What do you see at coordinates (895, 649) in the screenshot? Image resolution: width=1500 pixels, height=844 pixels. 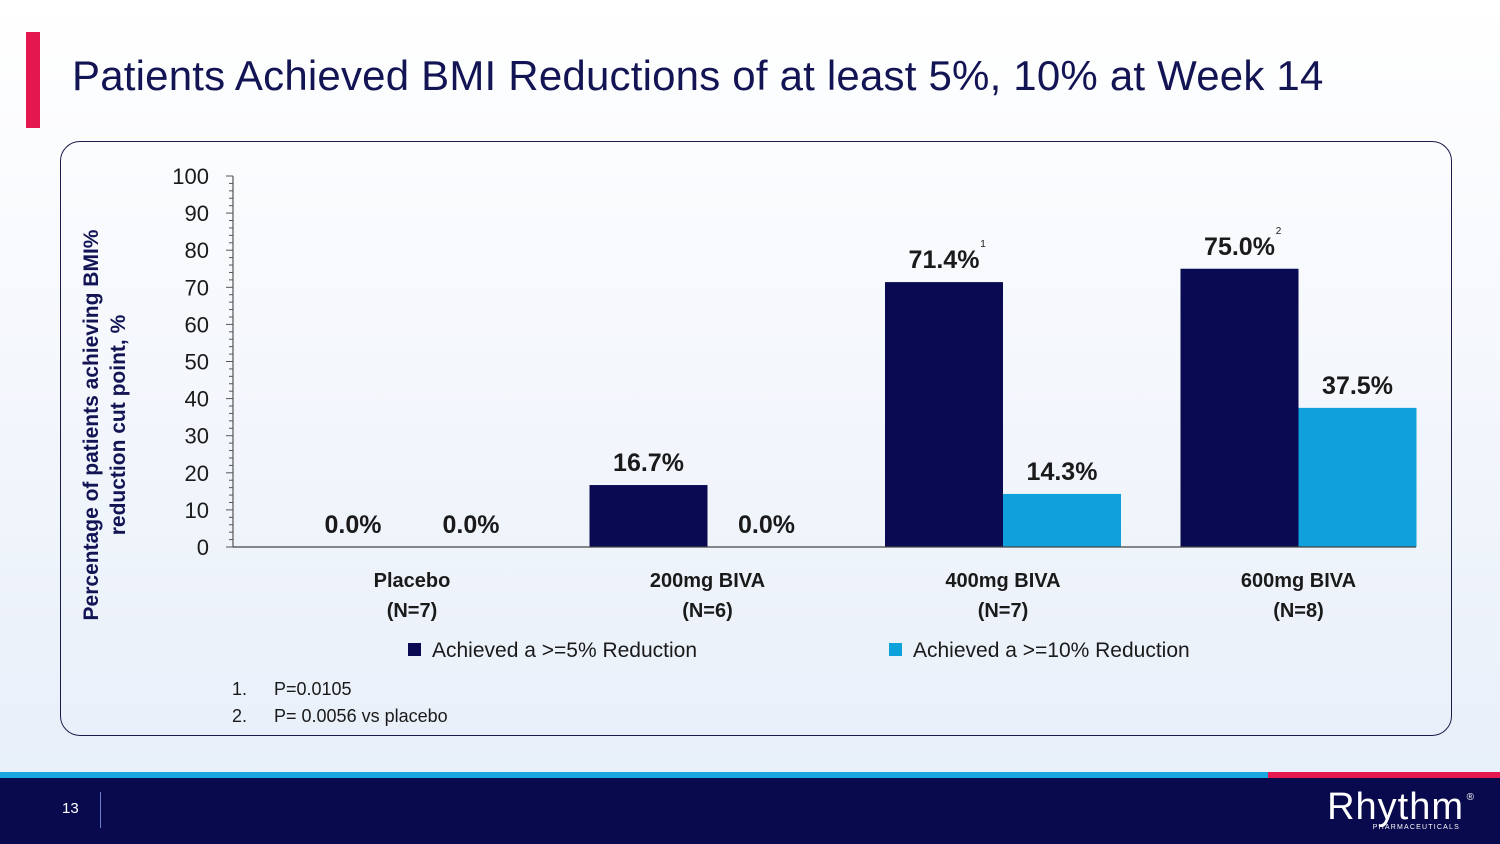 I see `legend-swatch-ge10` at bounding box center [895, 649].